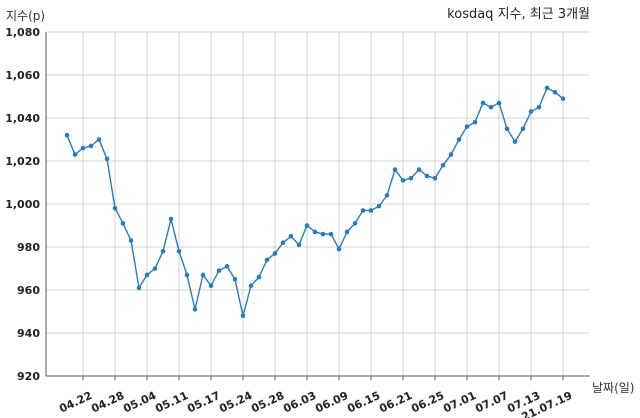 The height and width of the screenshot is (418, 640). What do you see at coordinates (107, 402) in the screenshot?
I see `x-tick-label: 04.28` at bounding box center [107, 402].